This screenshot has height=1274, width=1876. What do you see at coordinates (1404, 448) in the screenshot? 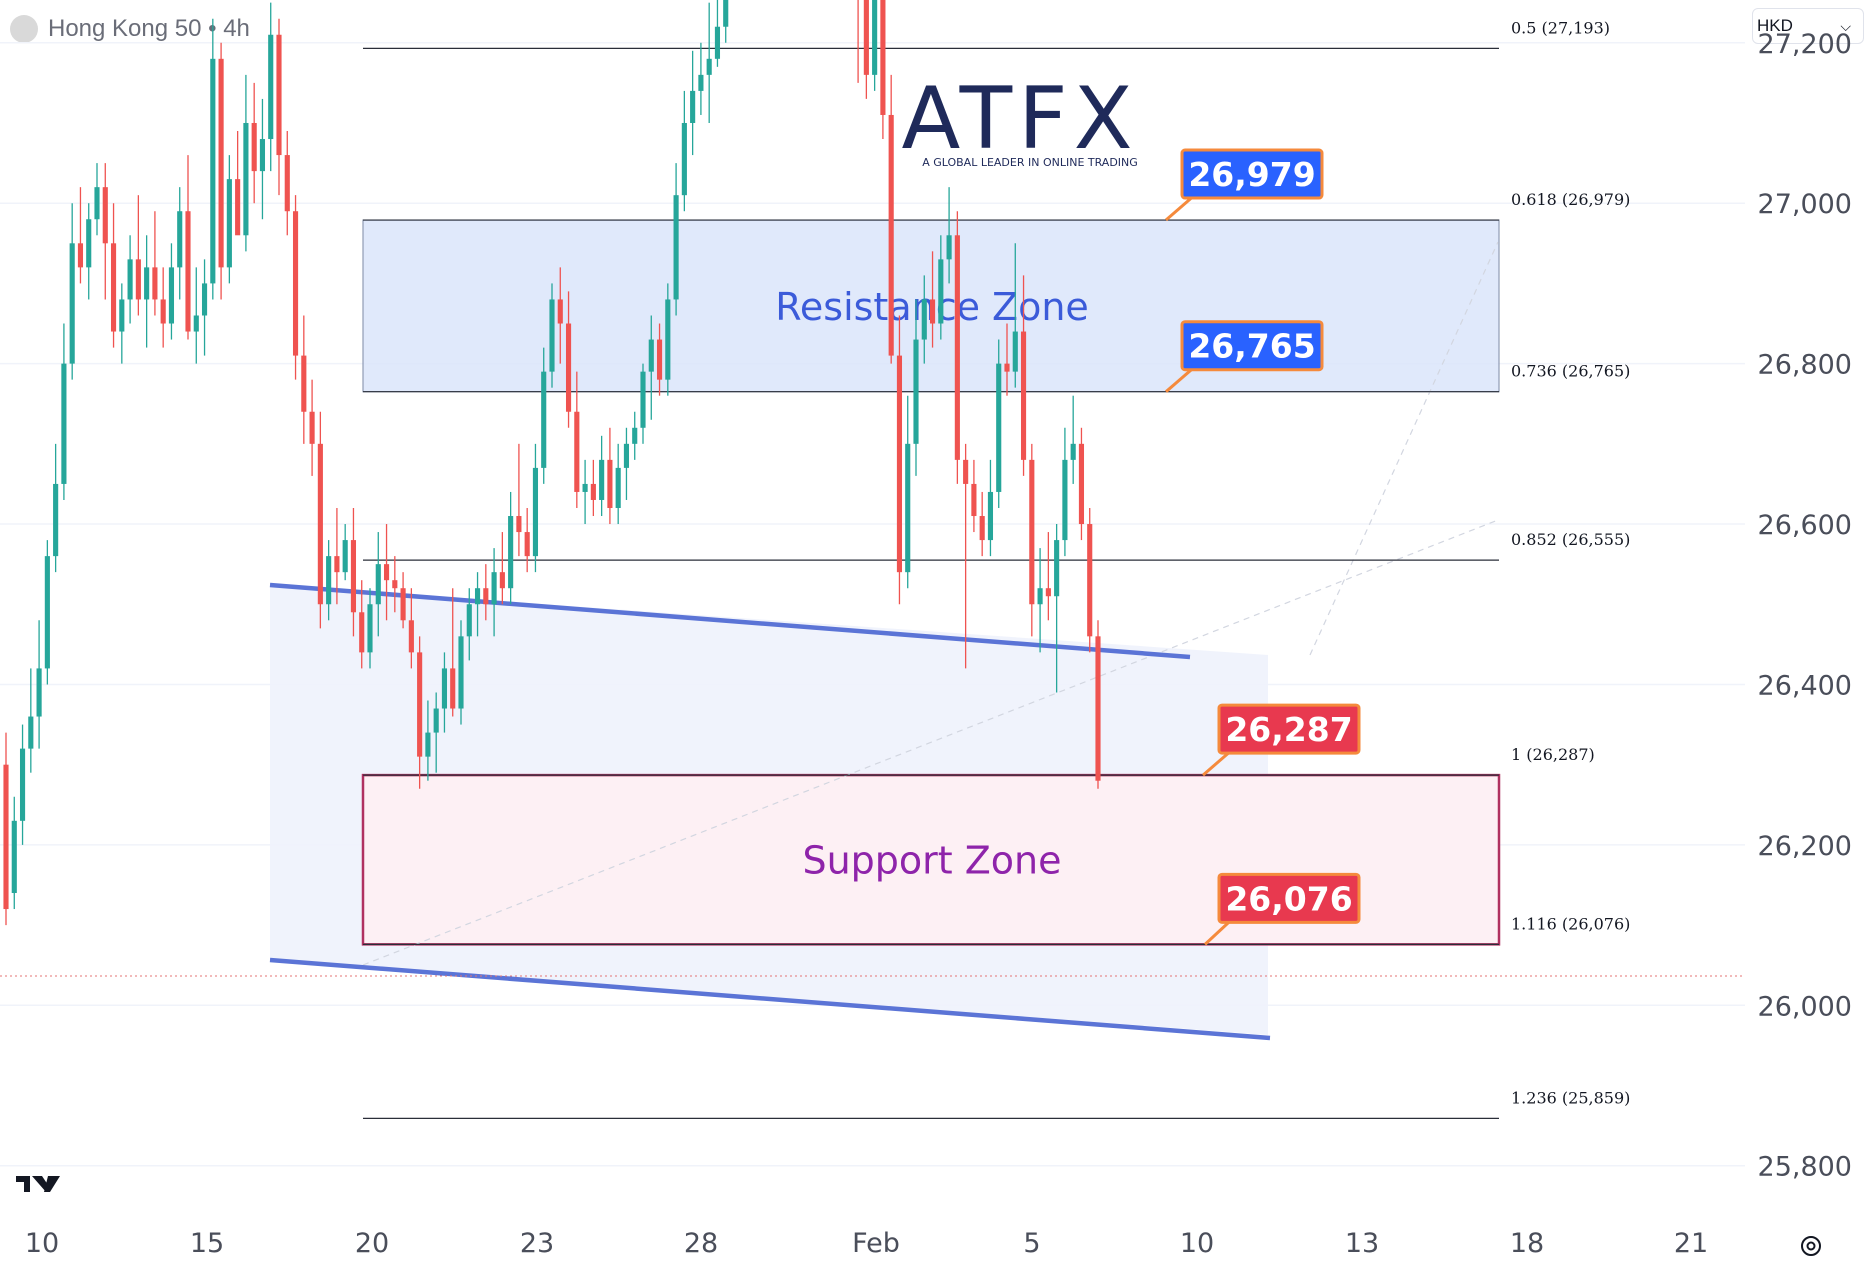
I see `fib-dashed-line` at bounding box center [1404, 448].